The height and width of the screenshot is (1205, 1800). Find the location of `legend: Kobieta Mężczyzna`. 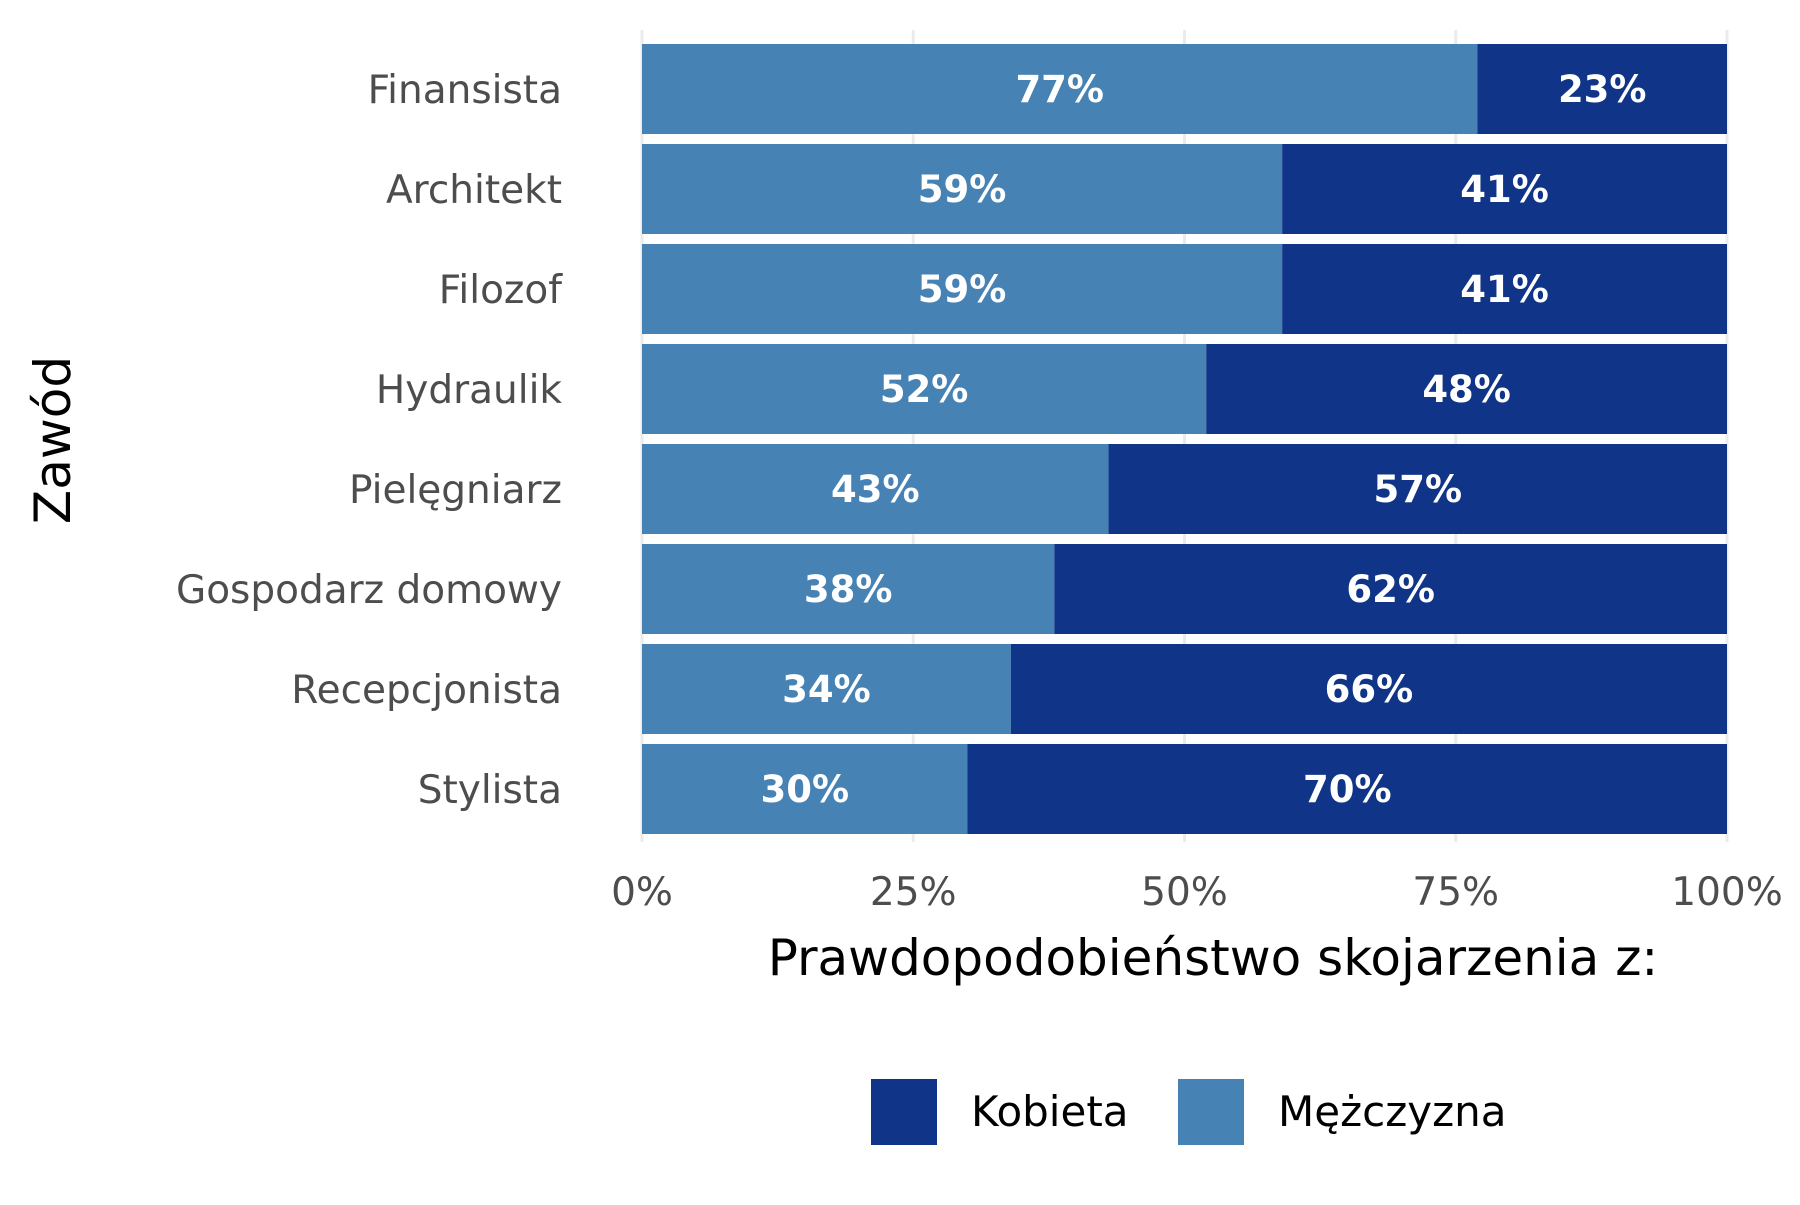

legend: Kobieta Mężczyzna is located at coordinates (1189, 1112).